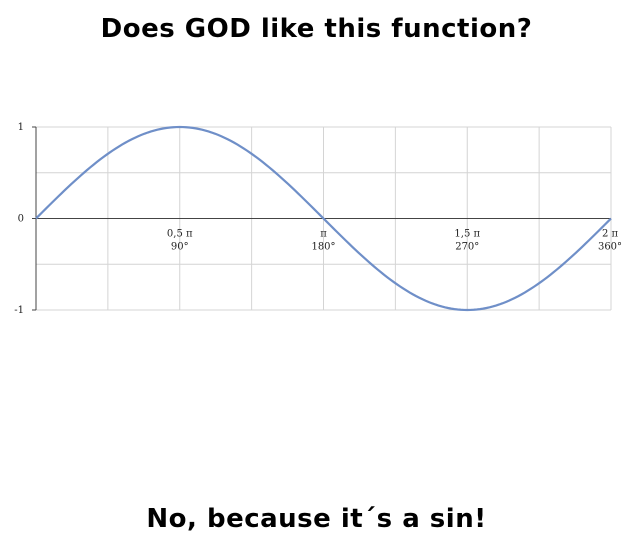 This screenshot has width=633, height=554. I want to click on x-tick-label: 1,5 π, so click(467, 234).